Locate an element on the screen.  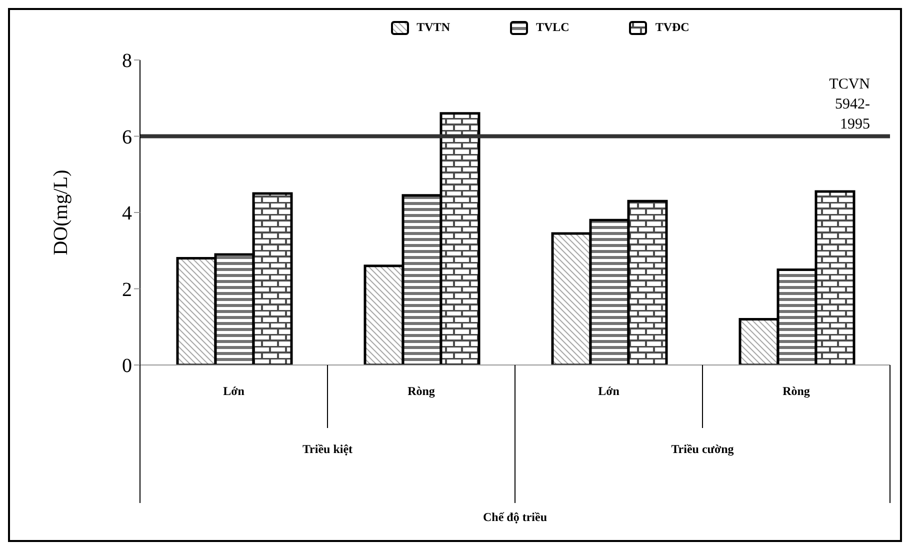
legend-label: TVTN is located at coordinates (433, 27).